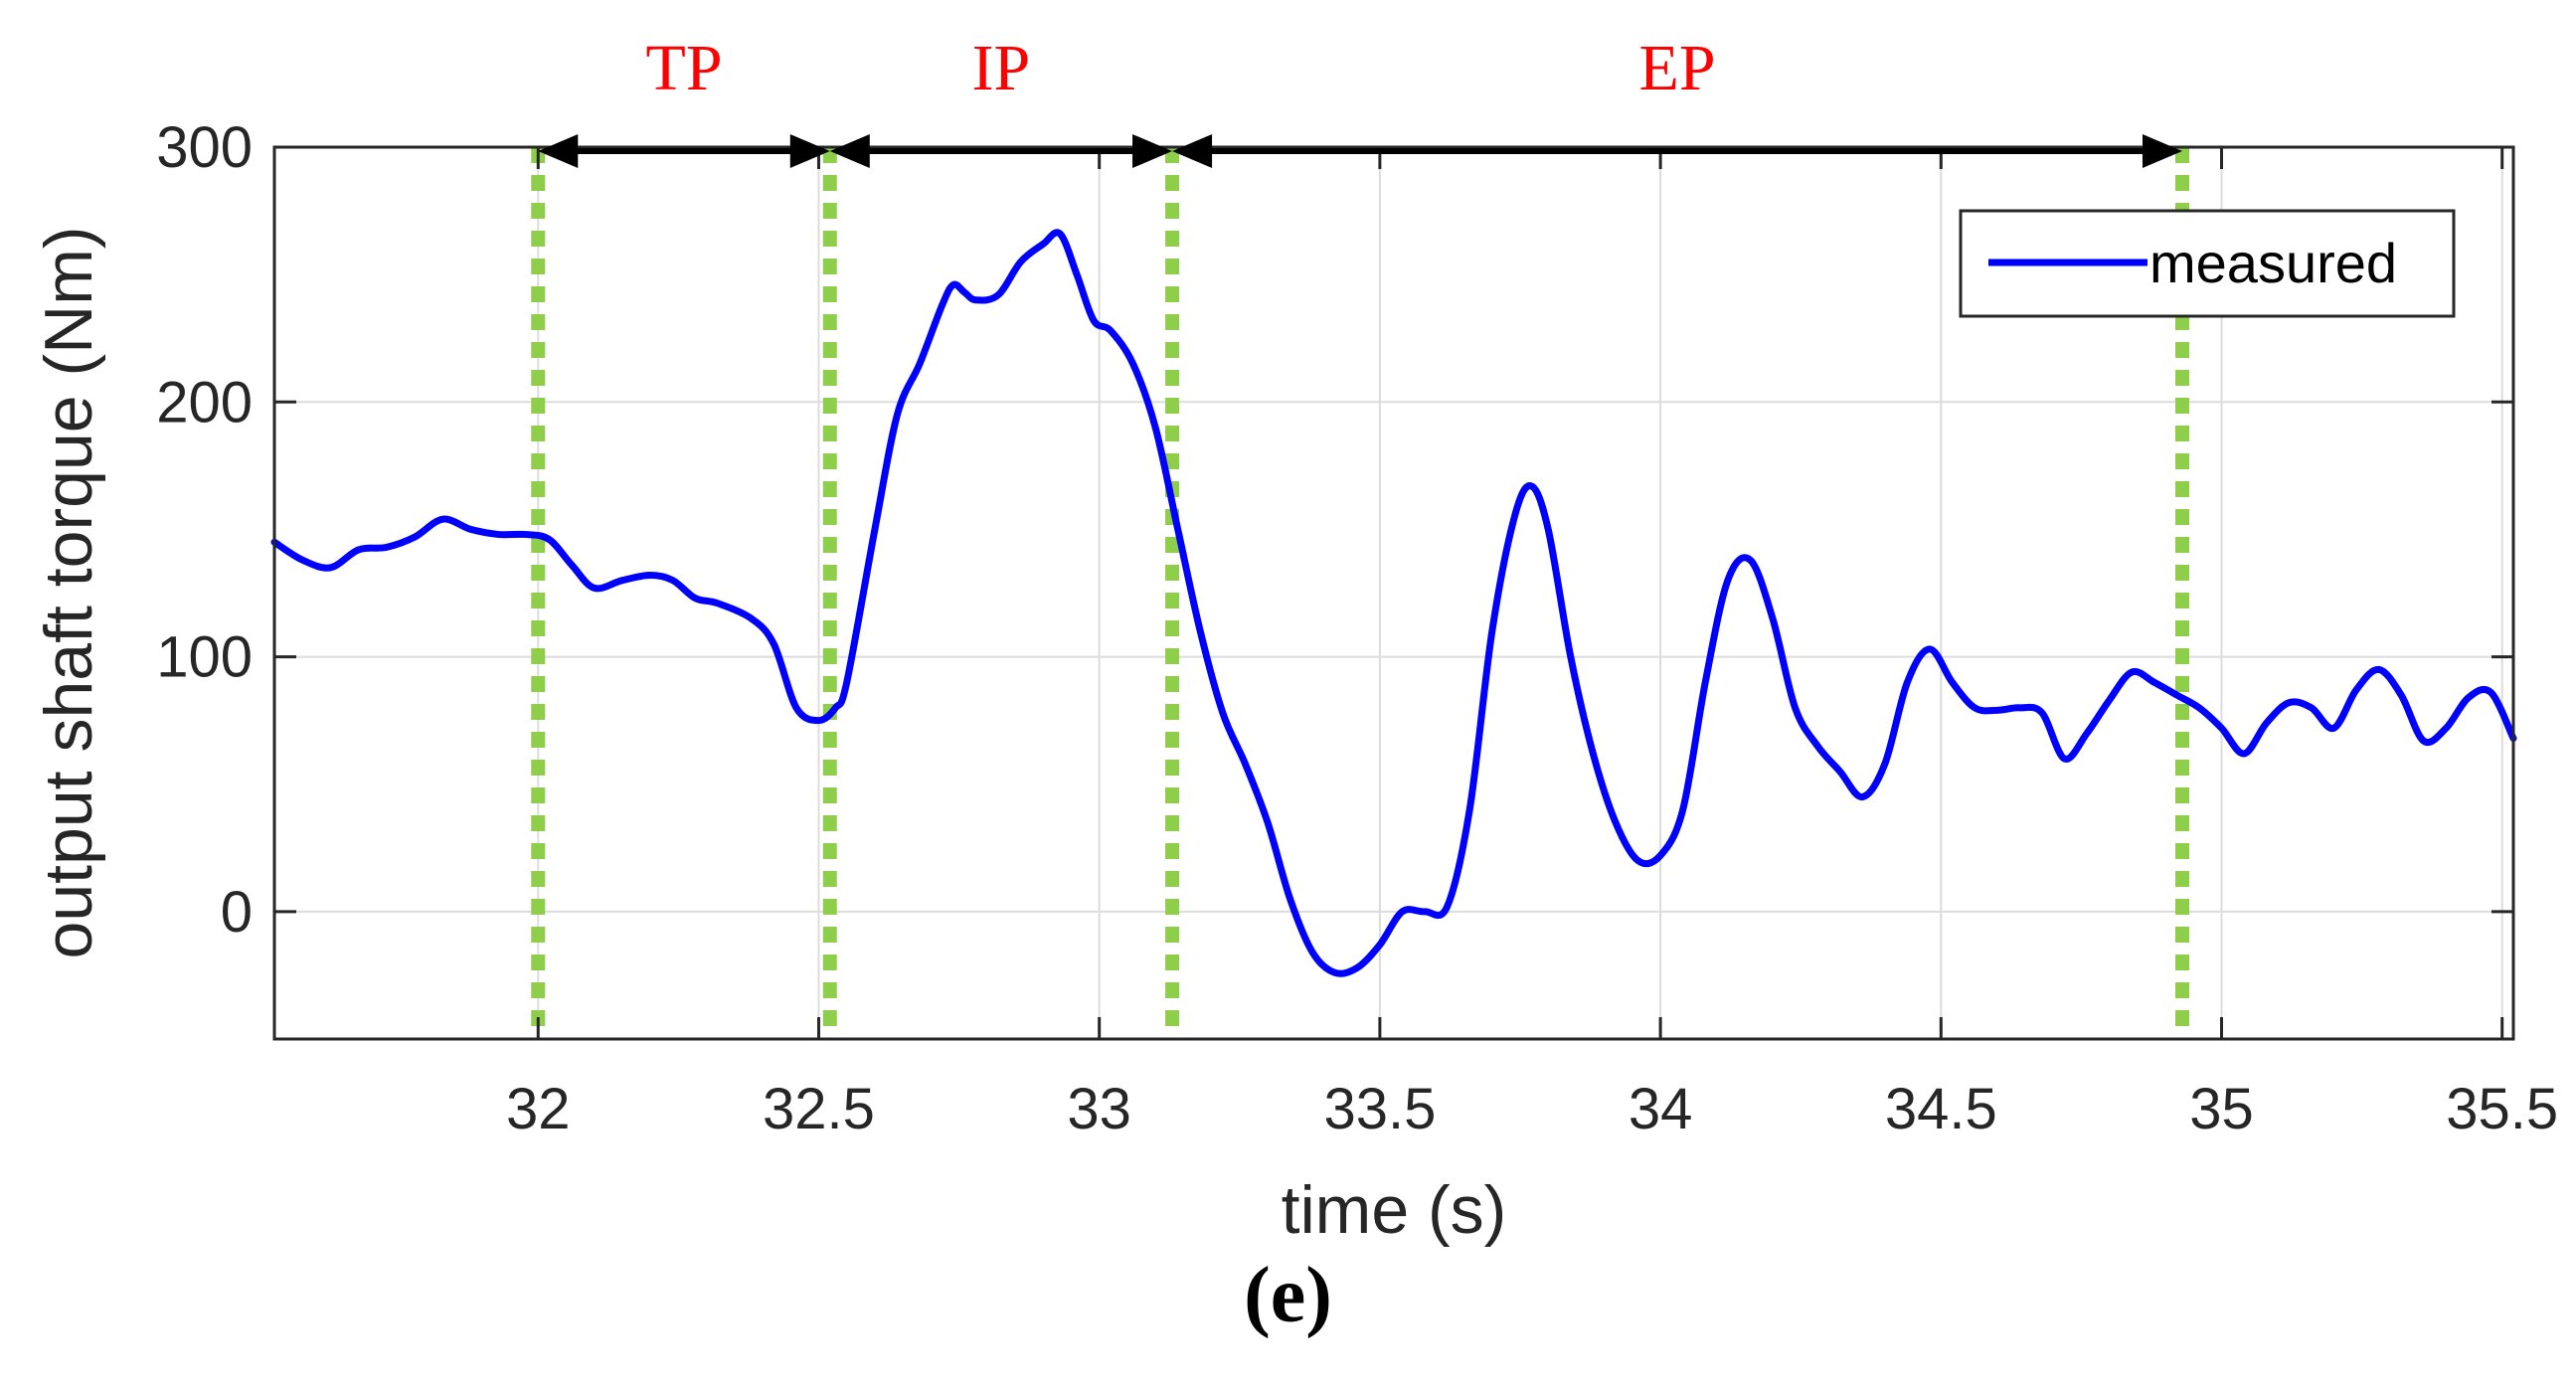 This screenshot has width=2576, height=1389. Describe the element at coordinates (2273, 263) in the screenshot. I see `legend-entry-measured: measured` at that location.